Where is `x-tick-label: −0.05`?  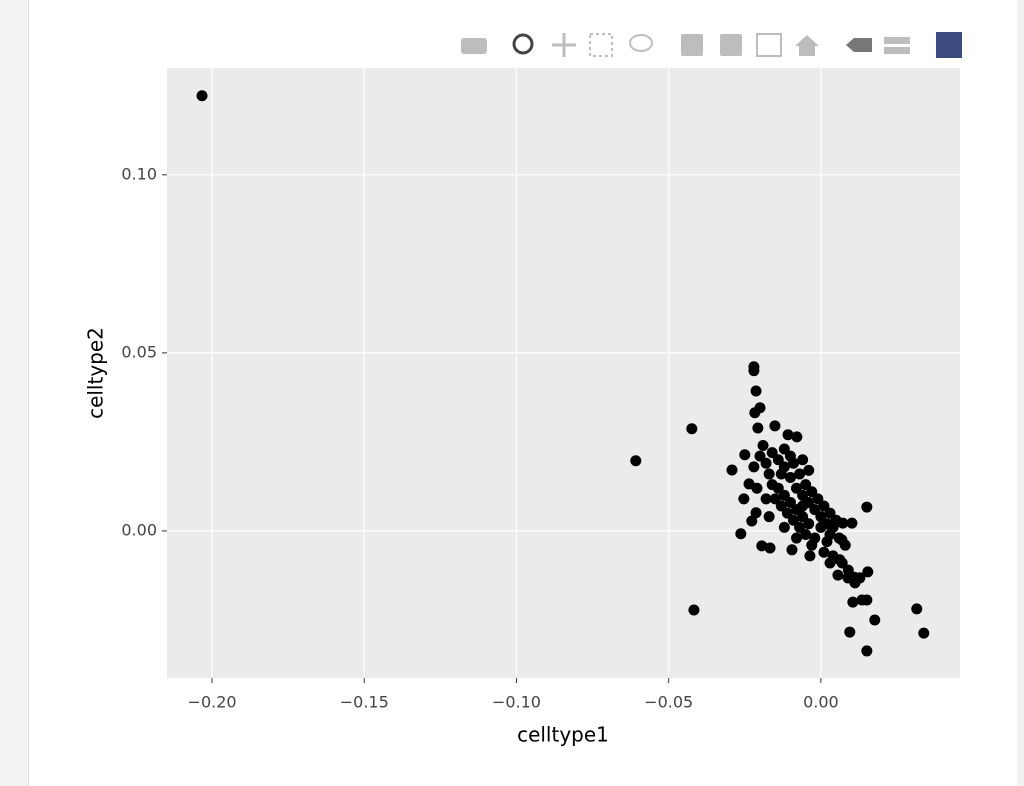
x-tick-label: −0.05 is located at coordinates (668, 702).